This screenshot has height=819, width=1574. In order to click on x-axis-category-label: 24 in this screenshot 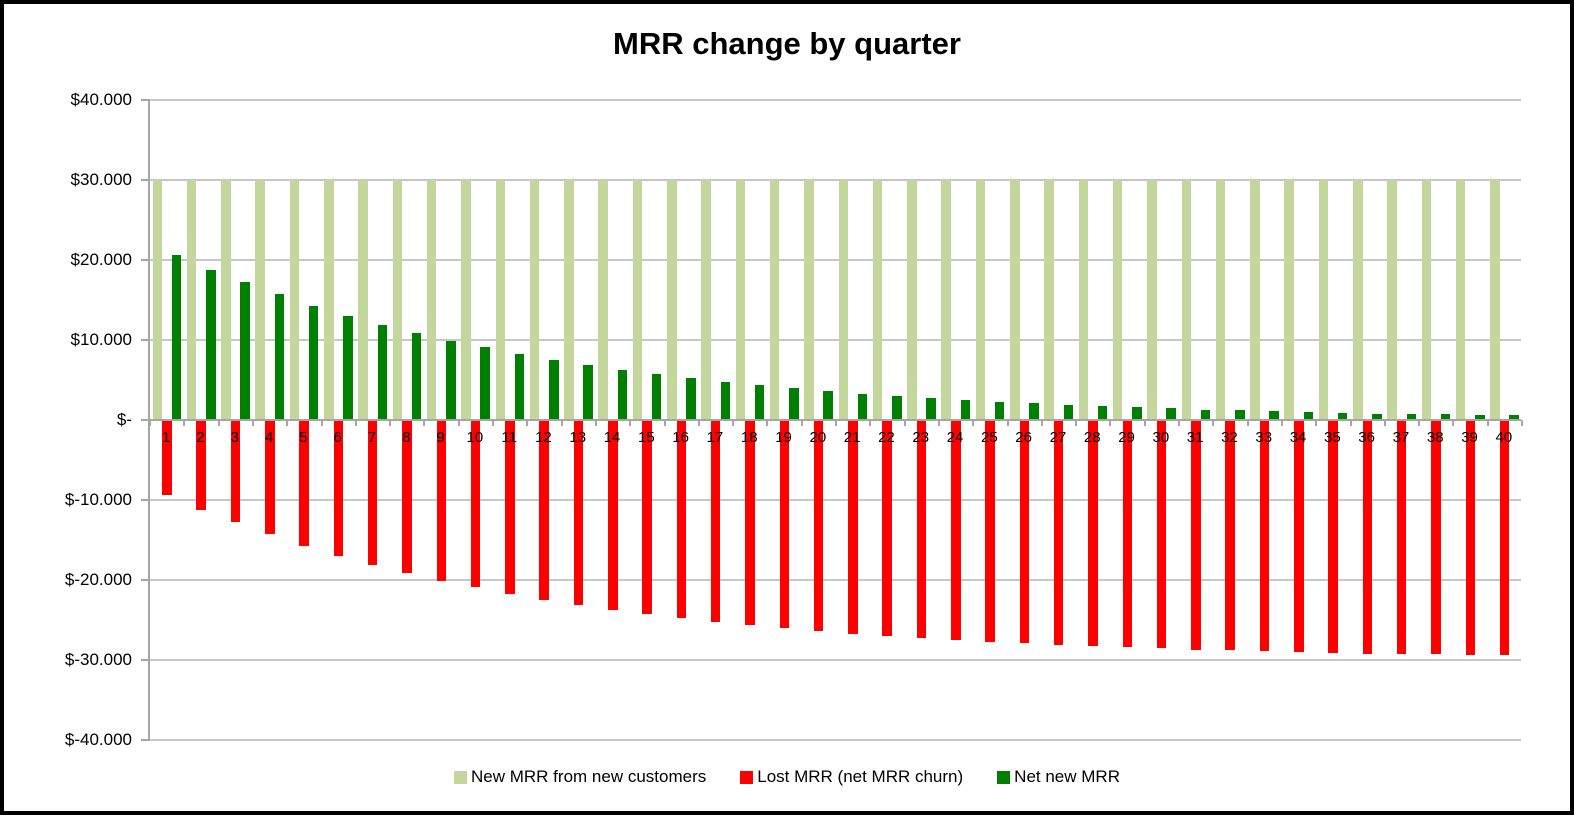, I will do `click(955, 437)`.